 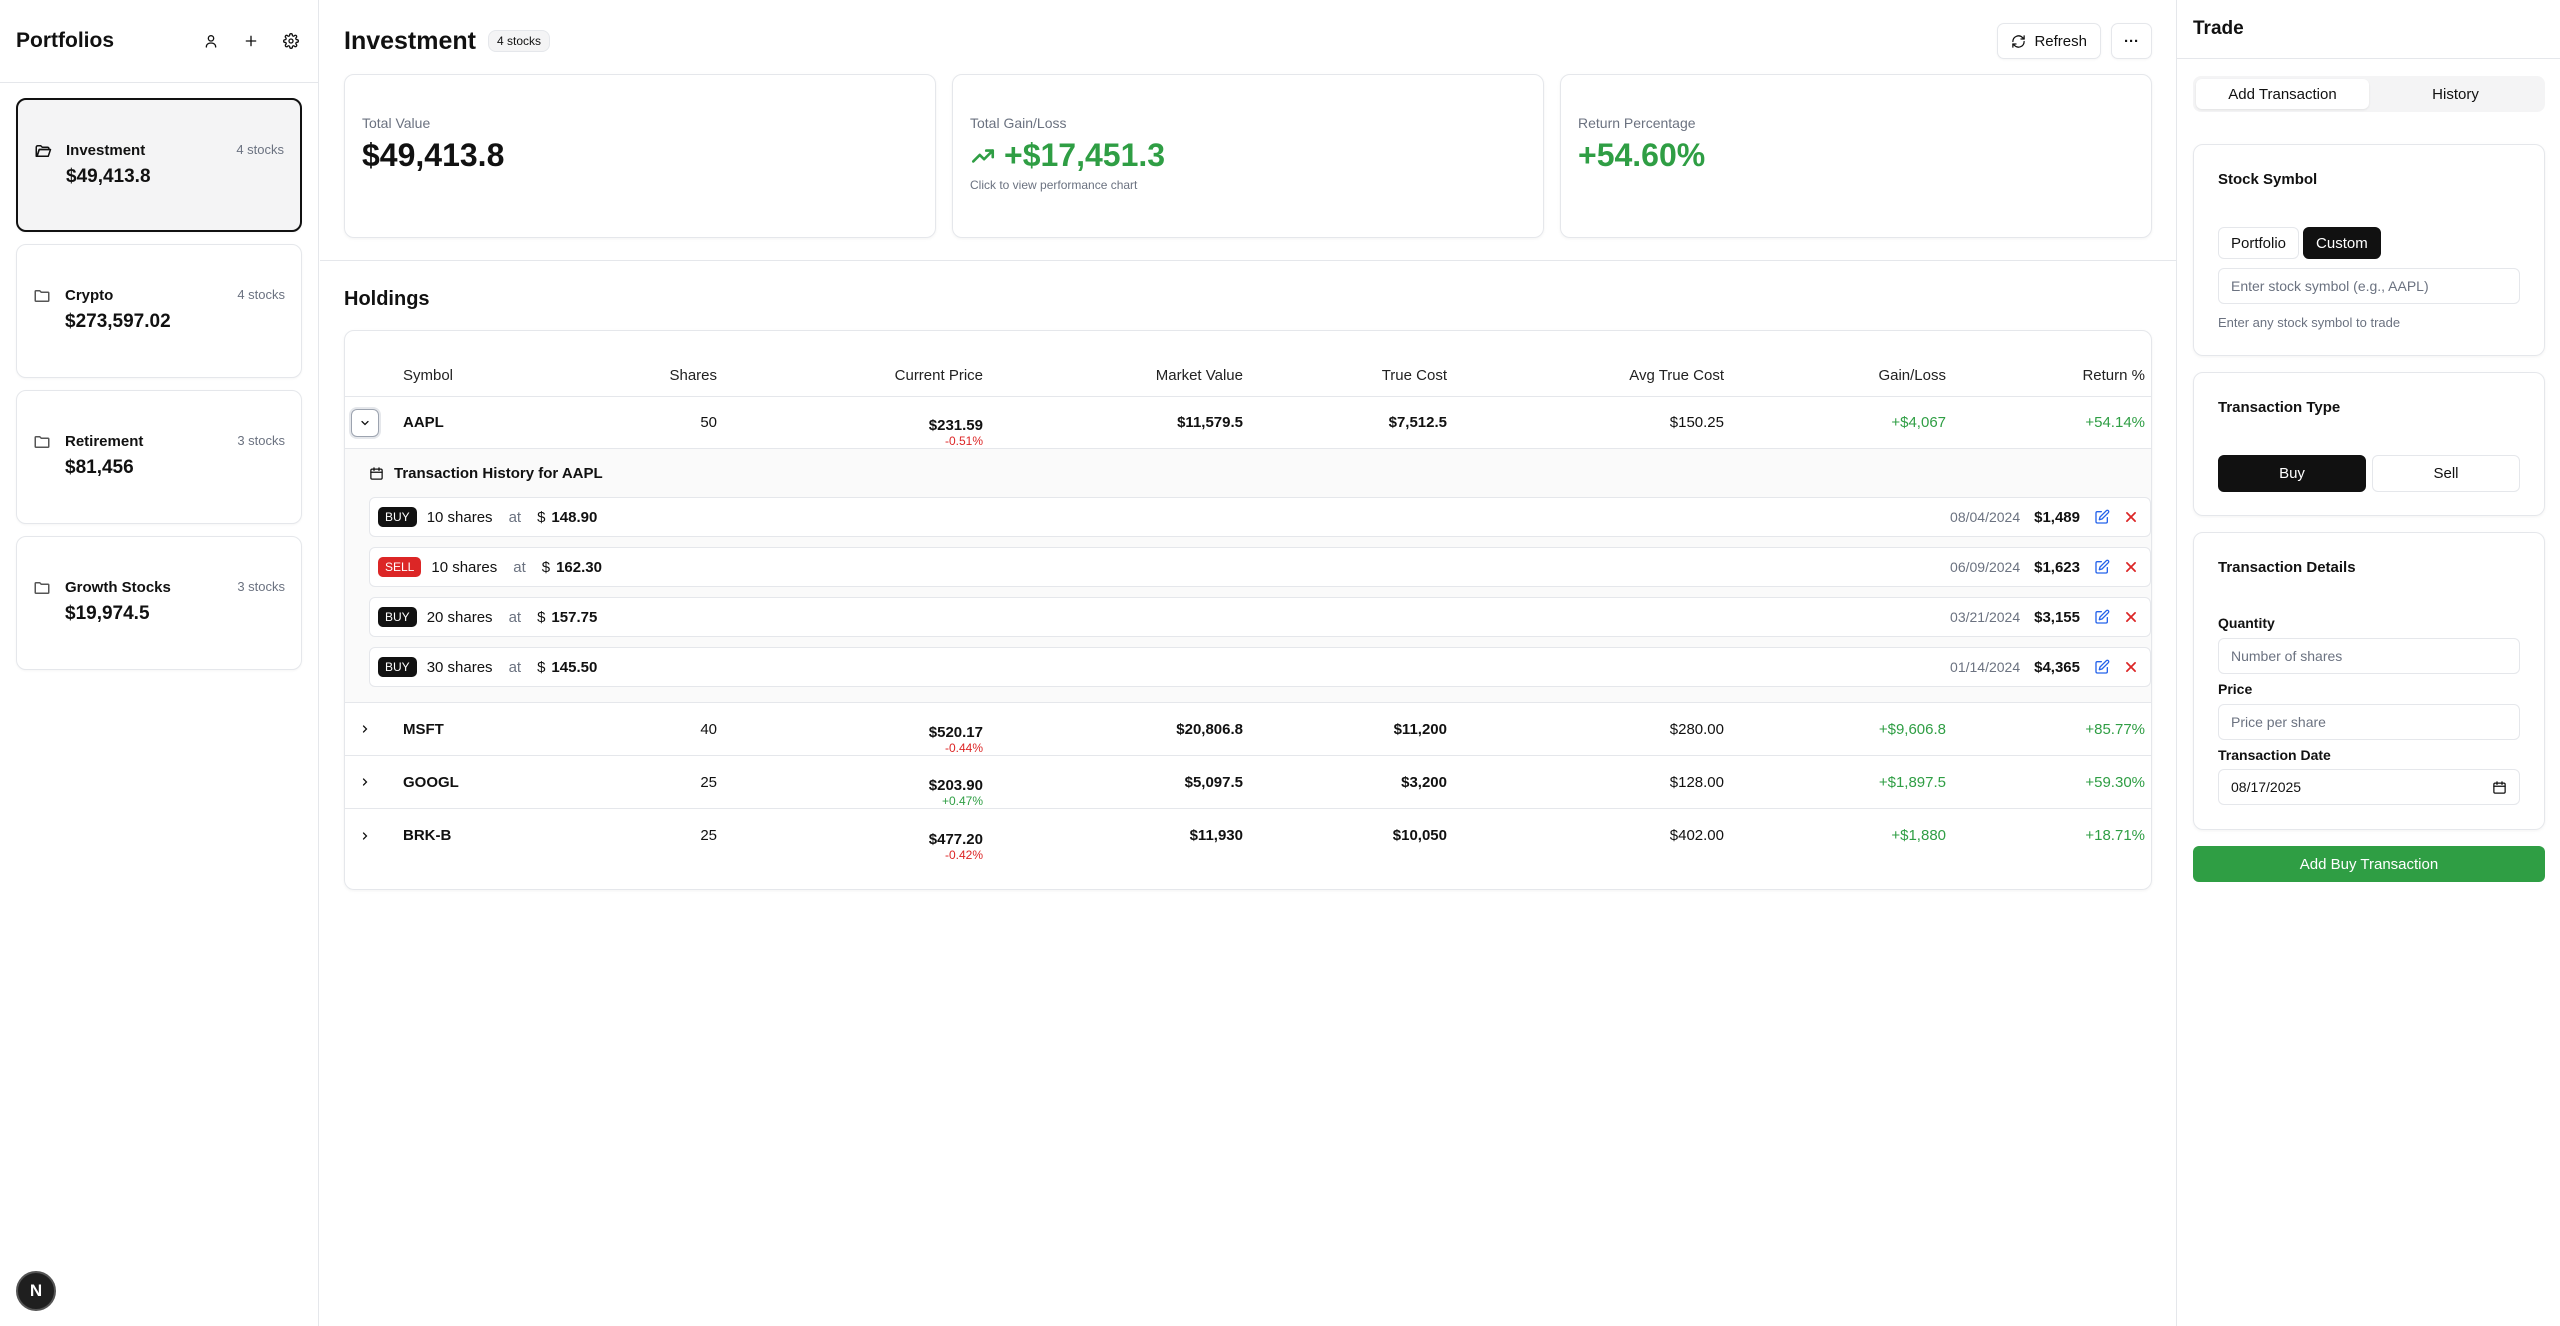 I want to click on txn-meta: 01/14/2024 $4,365, so click(x=2044, y=667).